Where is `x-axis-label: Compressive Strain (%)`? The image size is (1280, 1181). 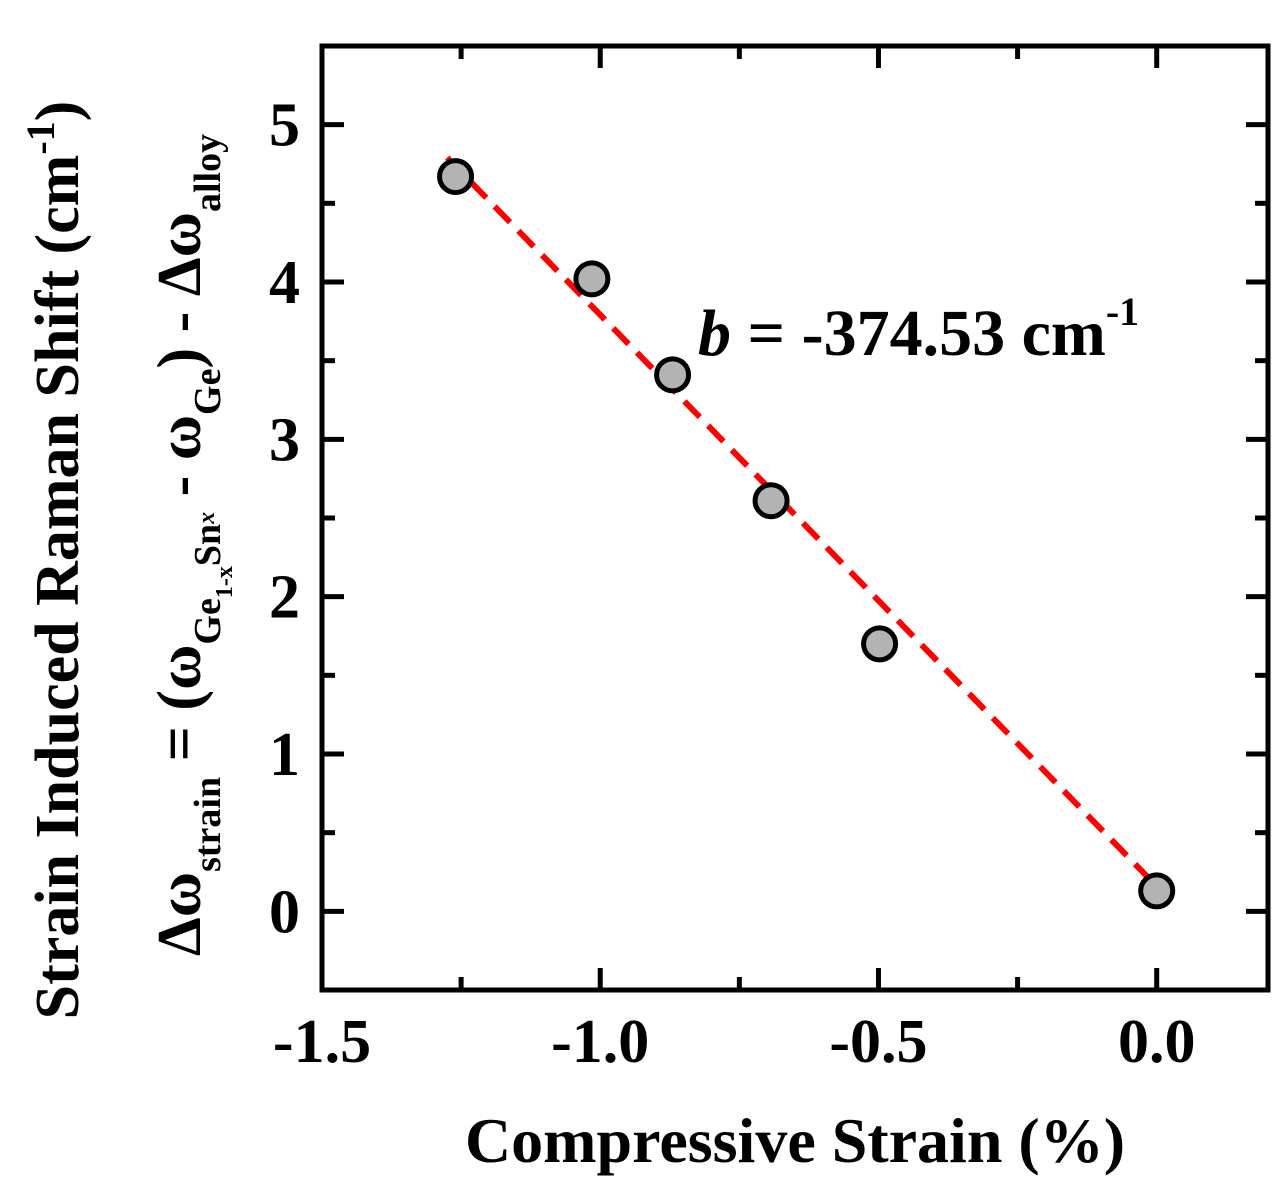 x-axis-label: Compressive Strain (%) is located at coordinates (795, 1140).